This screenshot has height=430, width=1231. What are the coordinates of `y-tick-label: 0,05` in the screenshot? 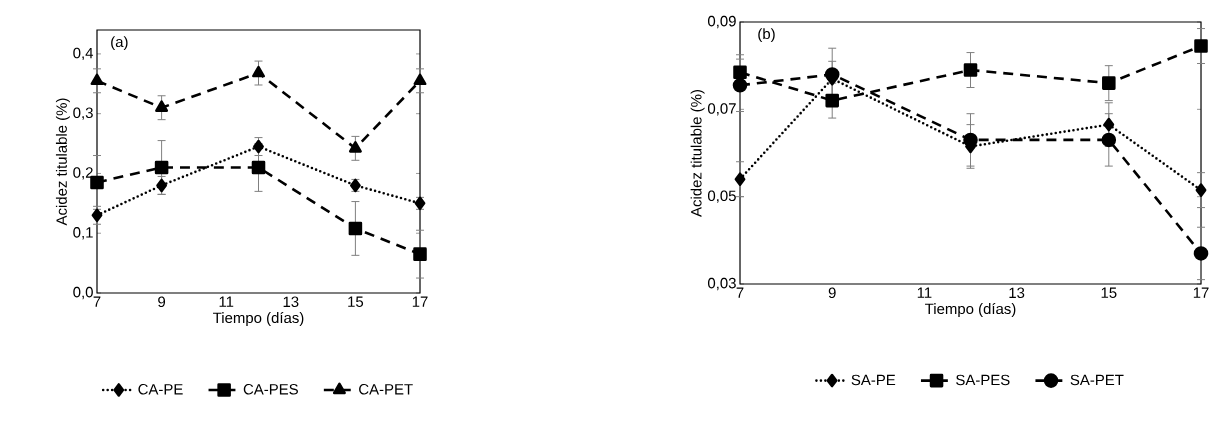 It's located at (721, 196).